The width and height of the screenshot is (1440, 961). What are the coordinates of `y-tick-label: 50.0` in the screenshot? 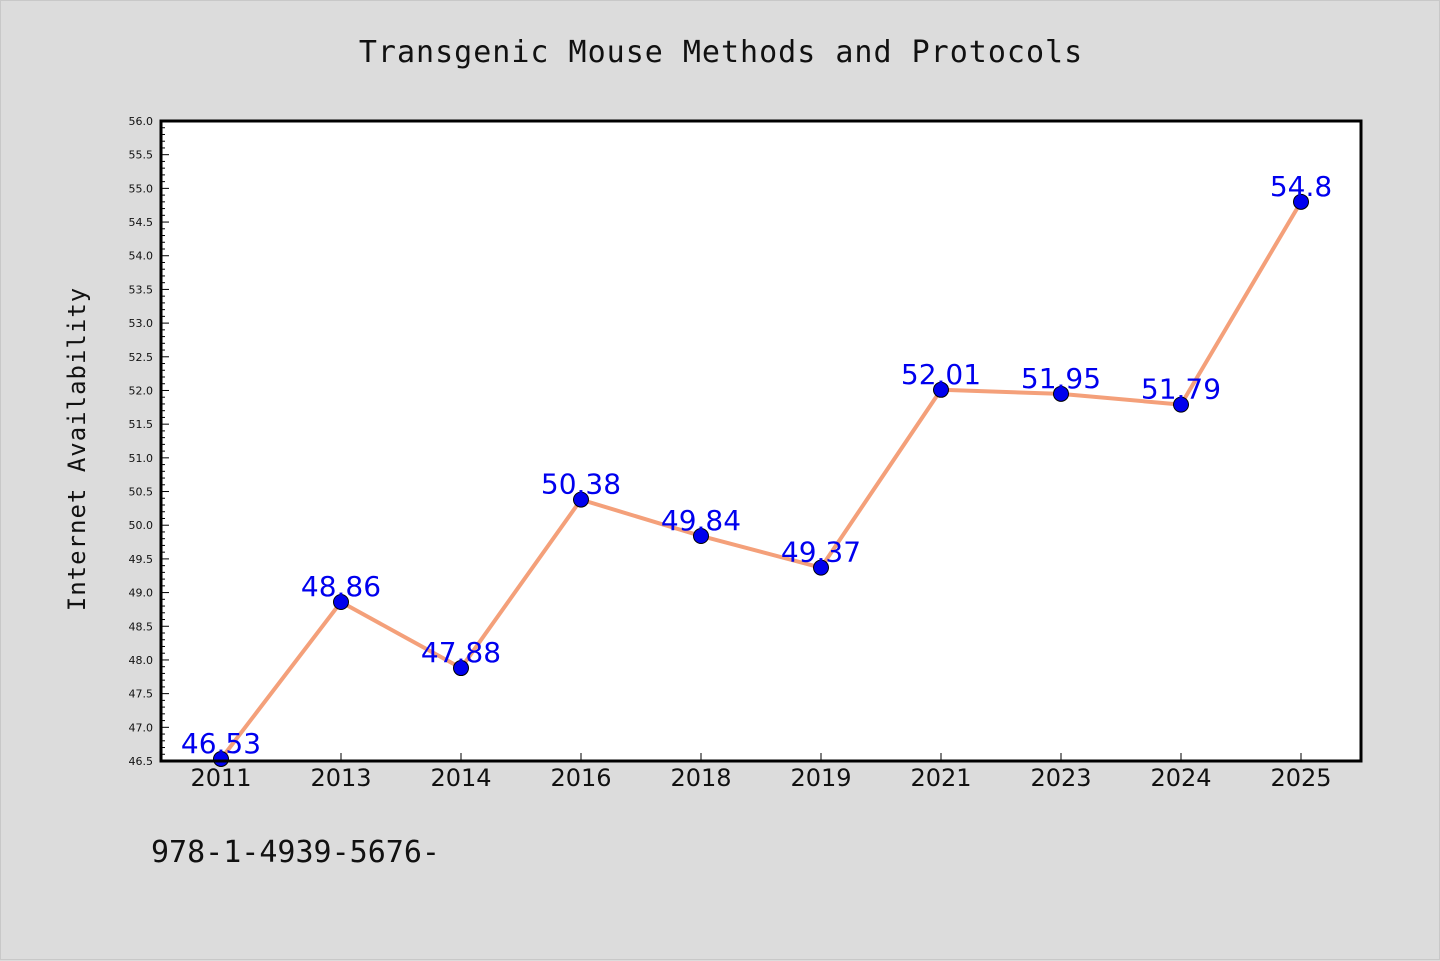 It's located at (141, 525).